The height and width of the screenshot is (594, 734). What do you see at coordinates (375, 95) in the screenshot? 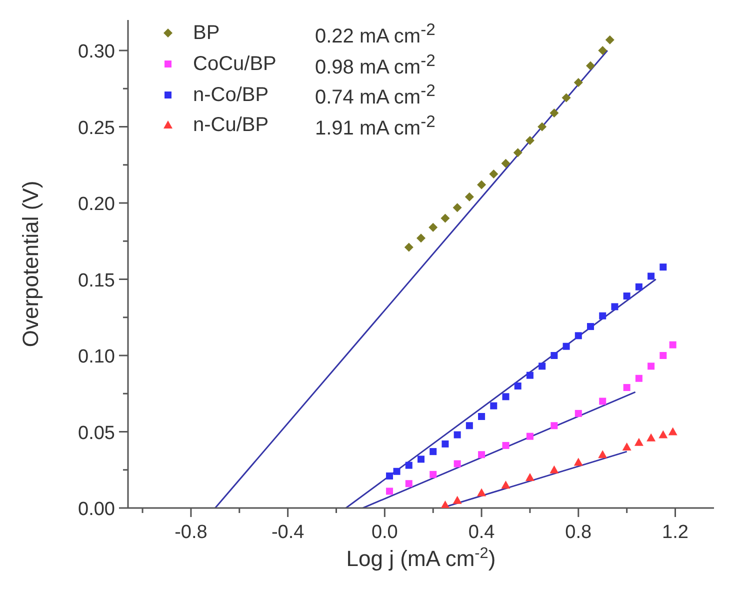
I see `annotation: 0.74 mA cm$^{-2}$` at bounding box center [375, 95].